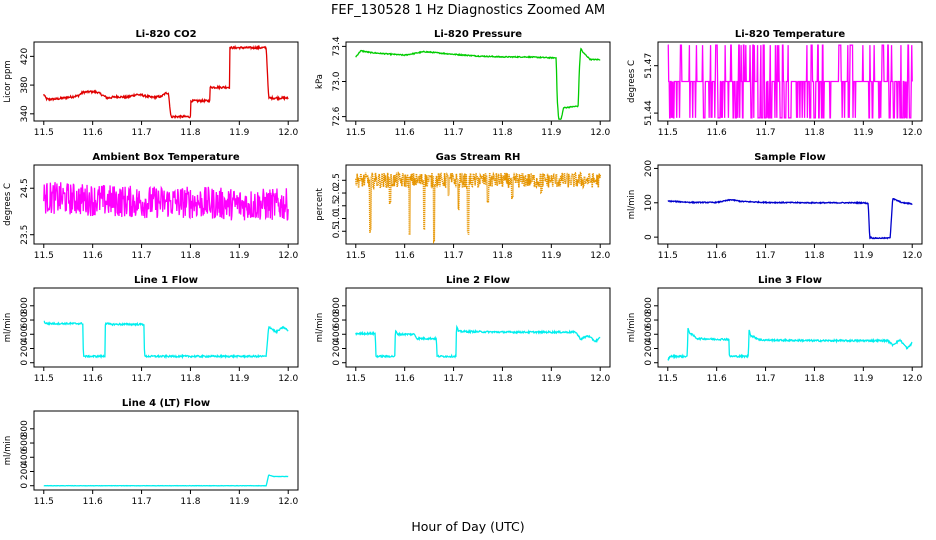  Describe the element at coordinates (337, 231) in the screenshot. I see `y-tick-label: 0.5` at that location.